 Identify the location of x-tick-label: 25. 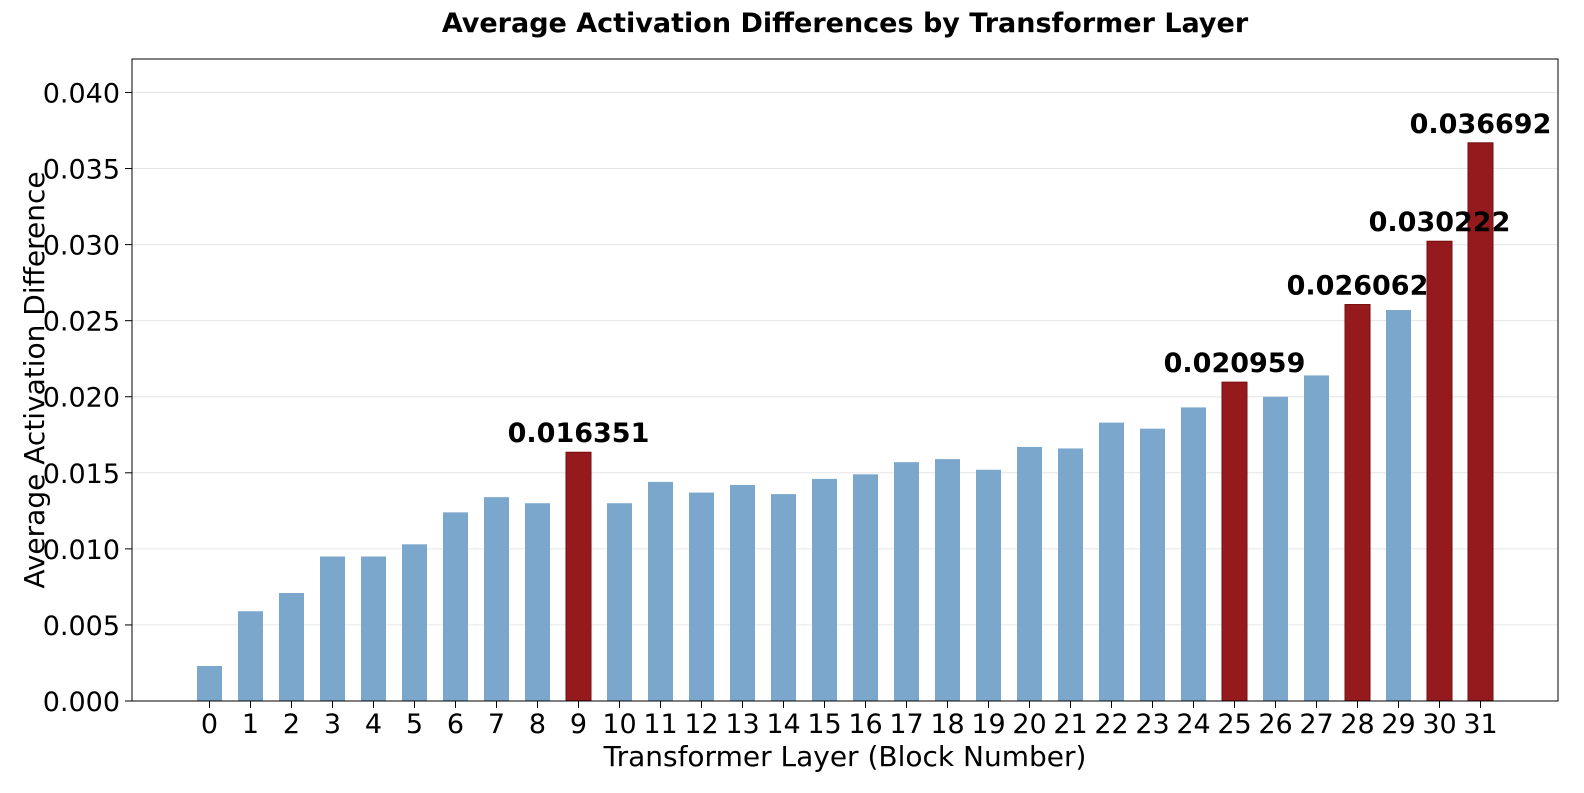
(1234, 724).